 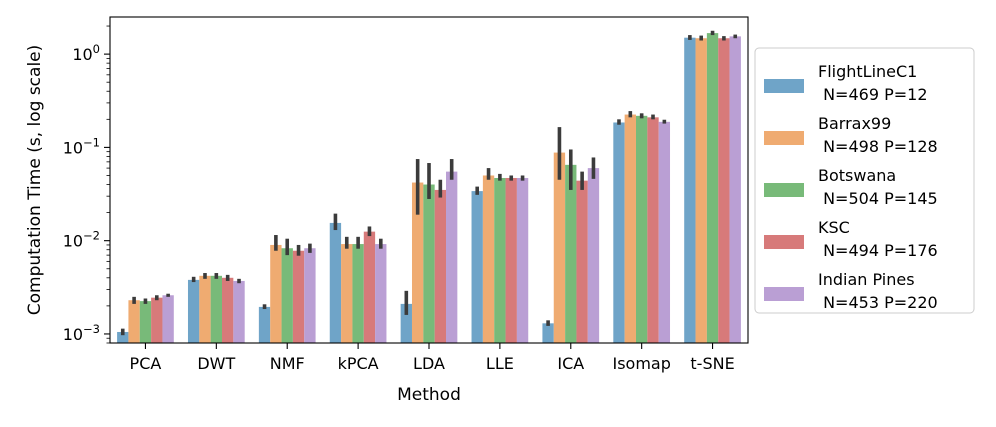 What do you see at coordinates (522, 260) in the screenshot?
I see `bar-lle-indian-pines` at bounding box center [522, 260].